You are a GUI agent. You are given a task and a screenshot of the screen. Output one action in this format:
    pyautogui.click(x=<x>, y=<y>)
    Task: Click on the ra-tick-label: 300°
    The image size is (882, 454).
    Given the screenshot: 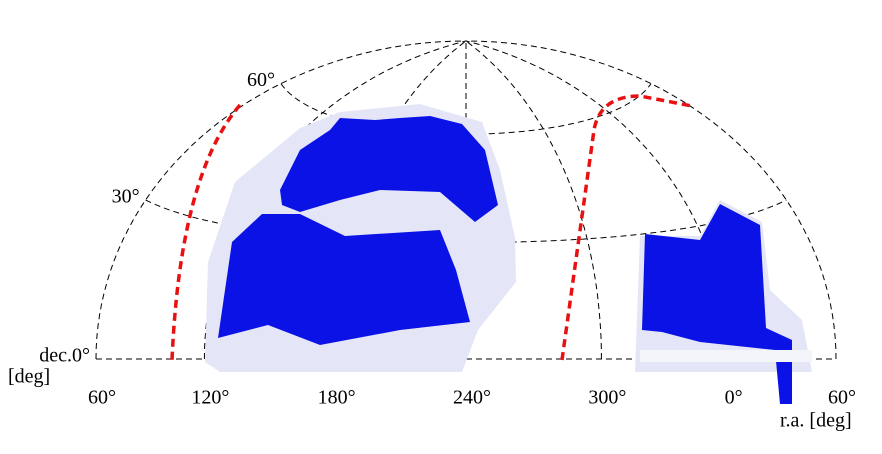 What is the action you would take?
    pyautogui.click(x=607, y=398)
    